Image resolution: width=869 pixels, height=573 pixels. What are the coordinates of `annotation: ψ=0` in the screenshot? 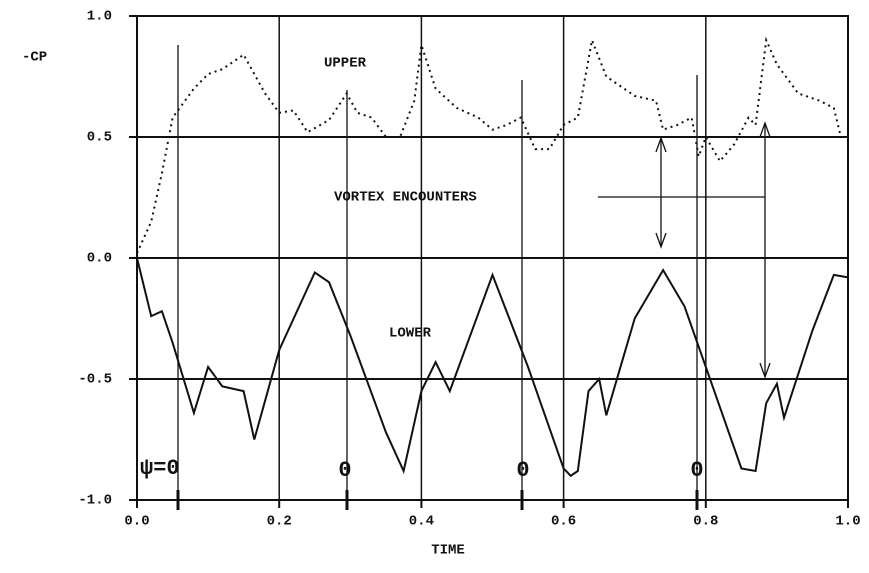 It's located at (160, 468).